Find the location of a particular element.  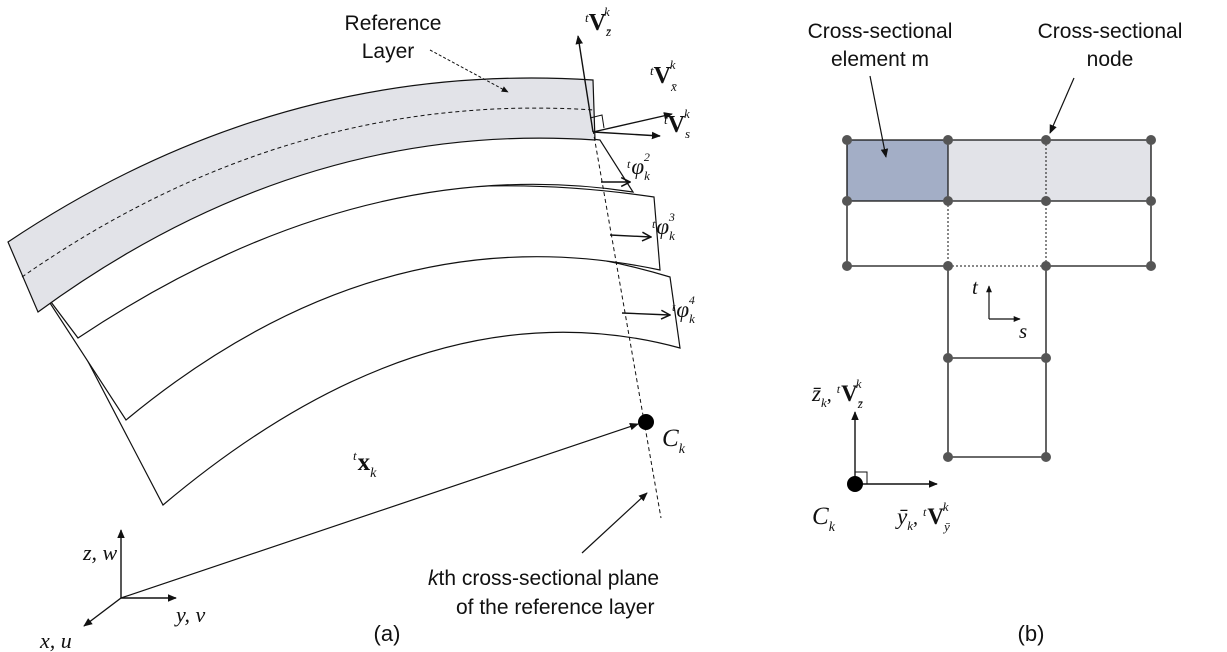

axis-x-label: x, u is located at coordinates (55, 640).